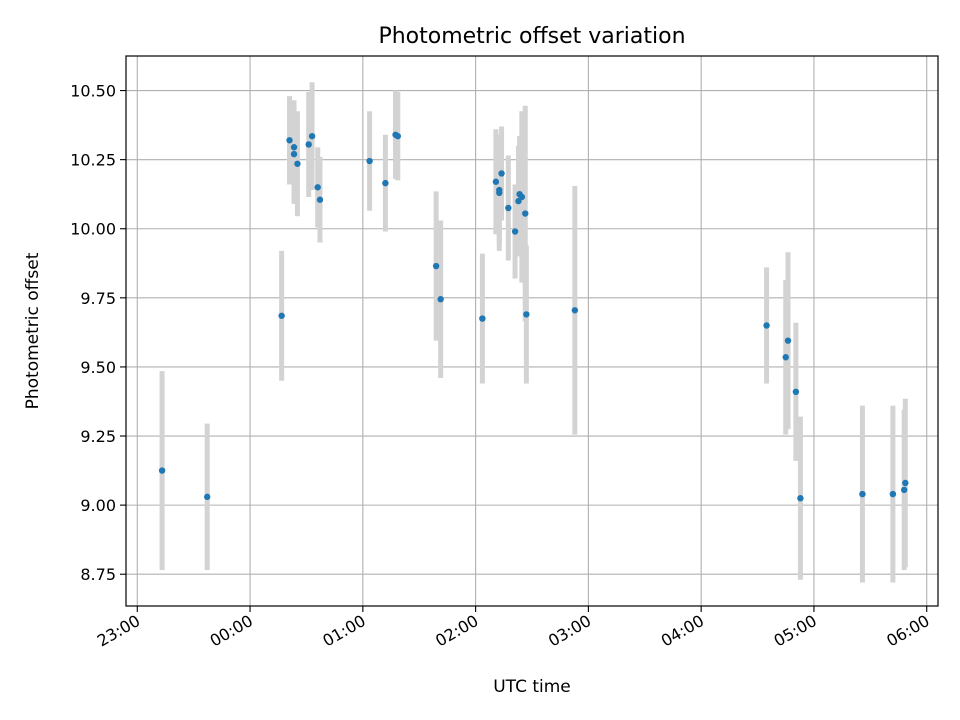 The height and width of the screenshot is (720, 960). What do you see at coordinates (513, 628) in the screenshot?
I see `x-axis-ticks: 23:00 00:00 01:00 02:00 03:00 04:00 05:00 06:00` at bounding box center [513, 628].